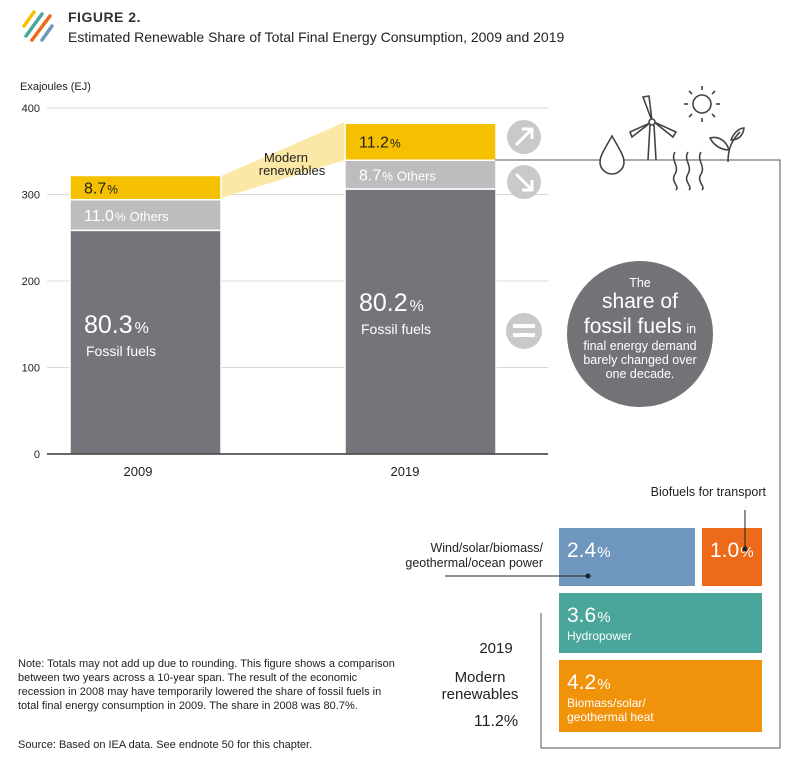 The width and height of the screenshot is (792, 757). I want to click on wind-turbine-icon, so click(653, 128).